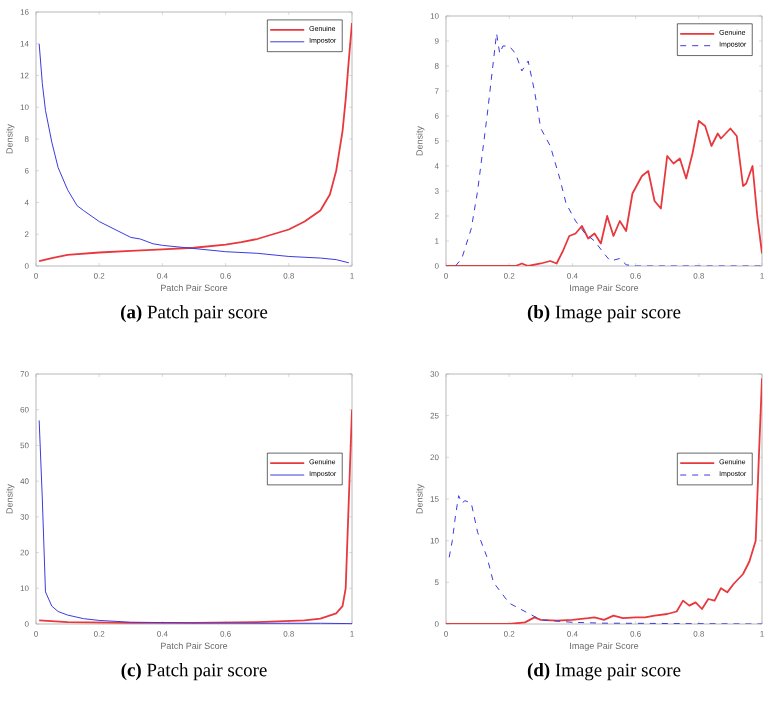  Describe the element at coordinates (604, 672) in the screenshot. I see `text: (d) Image pair score` at that location.